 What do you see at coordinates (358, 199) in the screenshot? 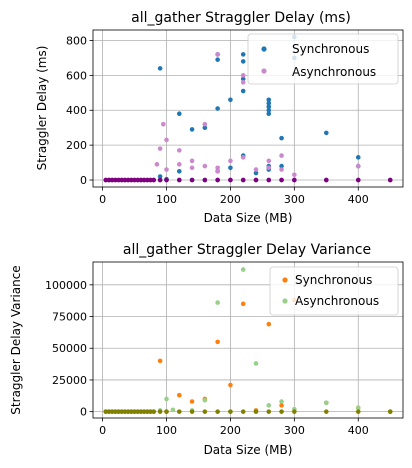
I see `c1-x-tick-label: 400` at bounding box center [358, 199].